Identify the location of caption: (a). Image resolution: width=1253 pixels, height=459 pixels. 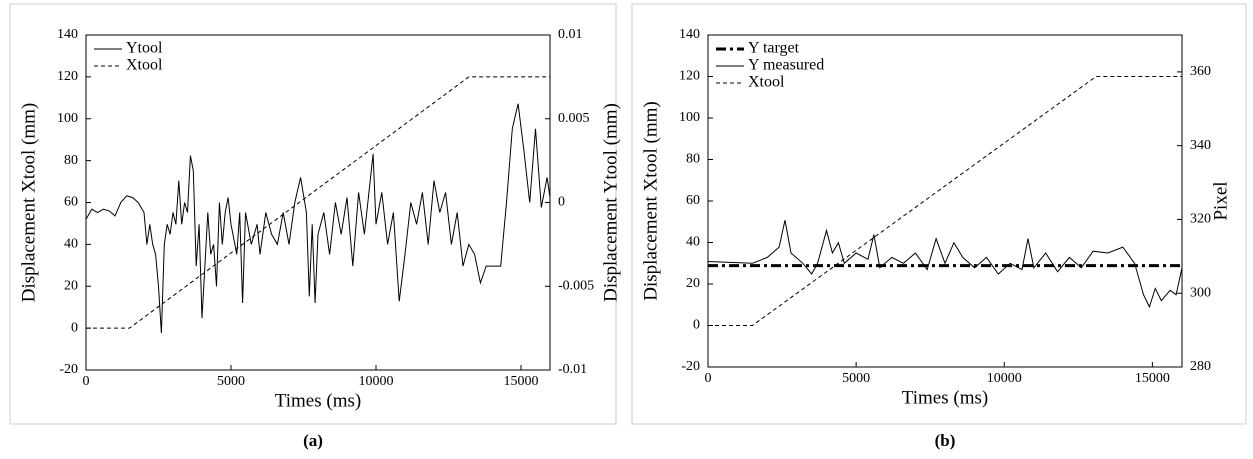
(313, 440).